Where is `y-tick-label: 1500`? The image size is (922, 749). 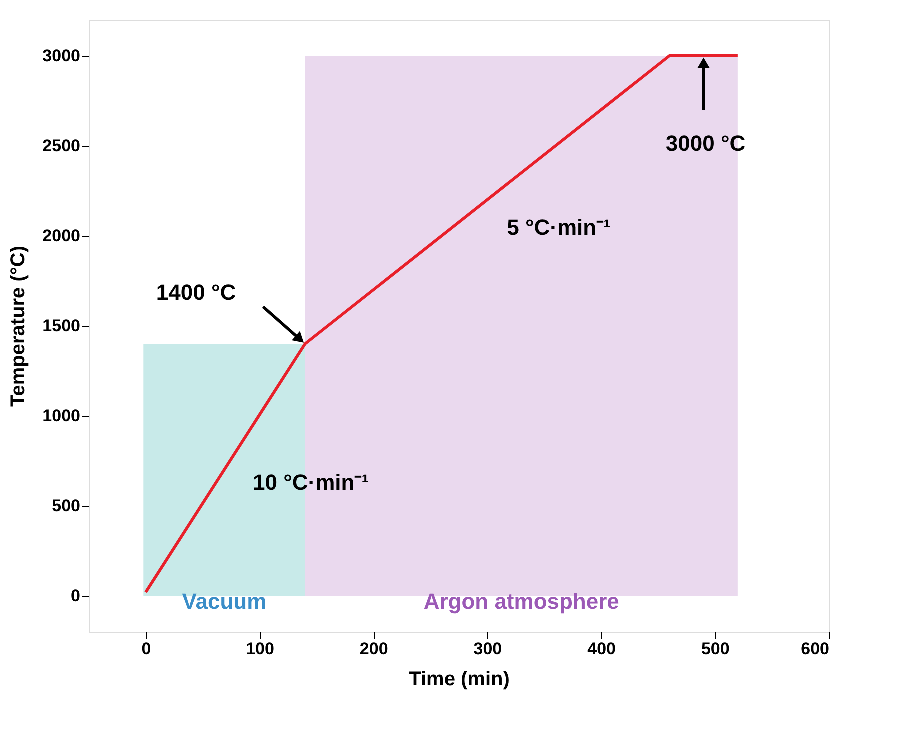
y-tick-label: 1500 is located at coordinates (61, 326).